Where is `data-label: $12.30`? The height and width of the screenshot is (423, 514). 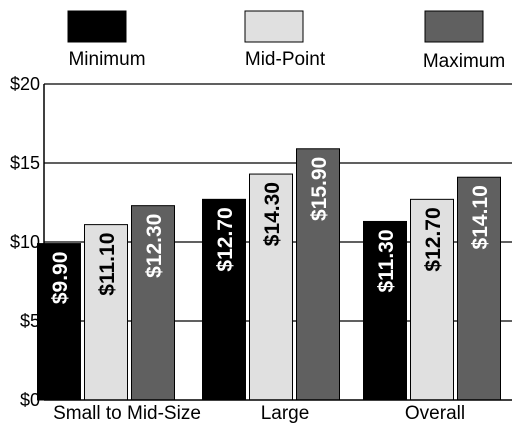 data-label: $12.30 is located at coordinates (154, 246).